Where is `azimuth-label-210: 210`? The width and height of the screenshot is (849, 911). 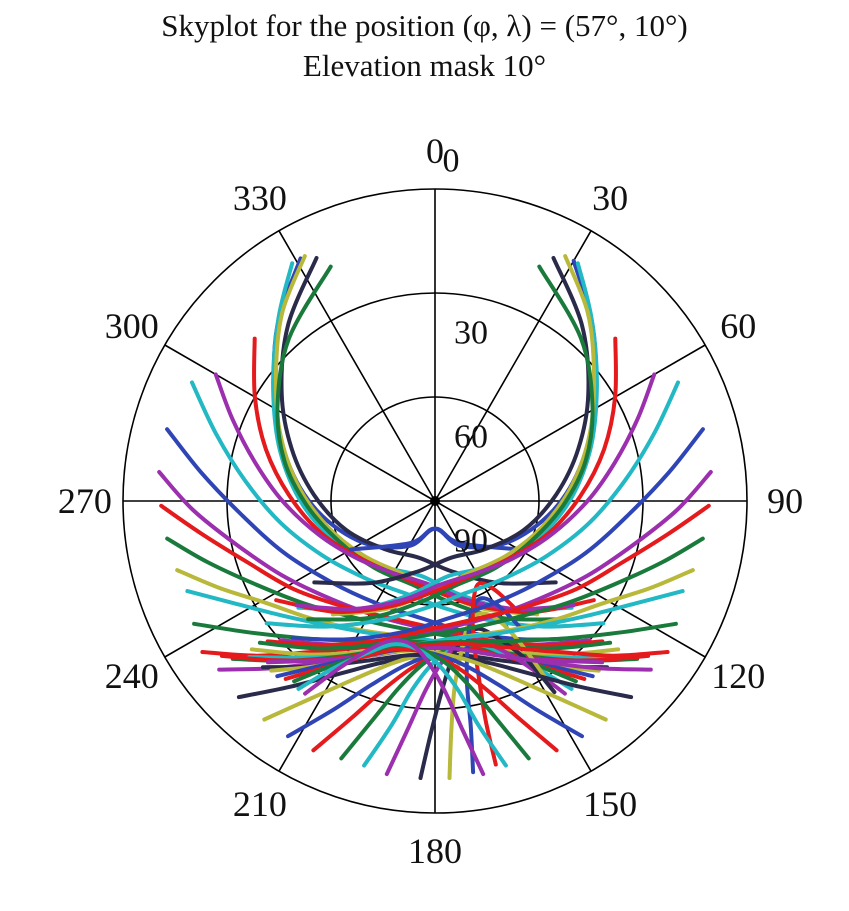
azimuth-label-210: 210 is located at coordinates (260, 804).